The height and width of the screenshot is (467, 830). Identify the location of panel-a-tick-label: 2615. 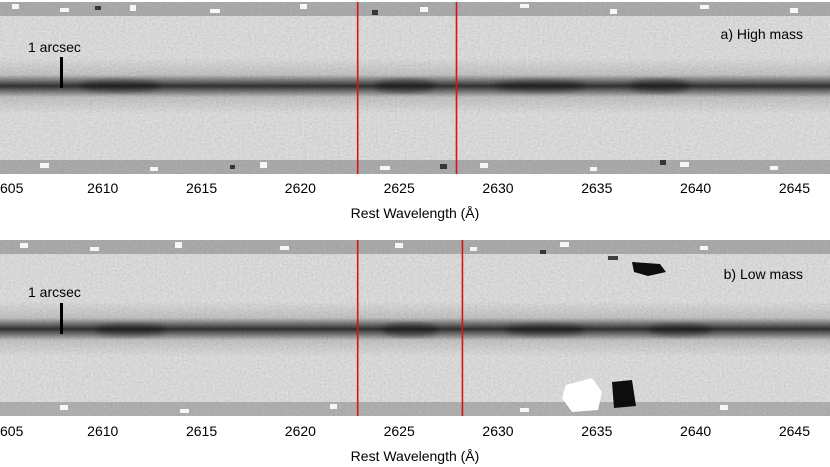
(201, 188).